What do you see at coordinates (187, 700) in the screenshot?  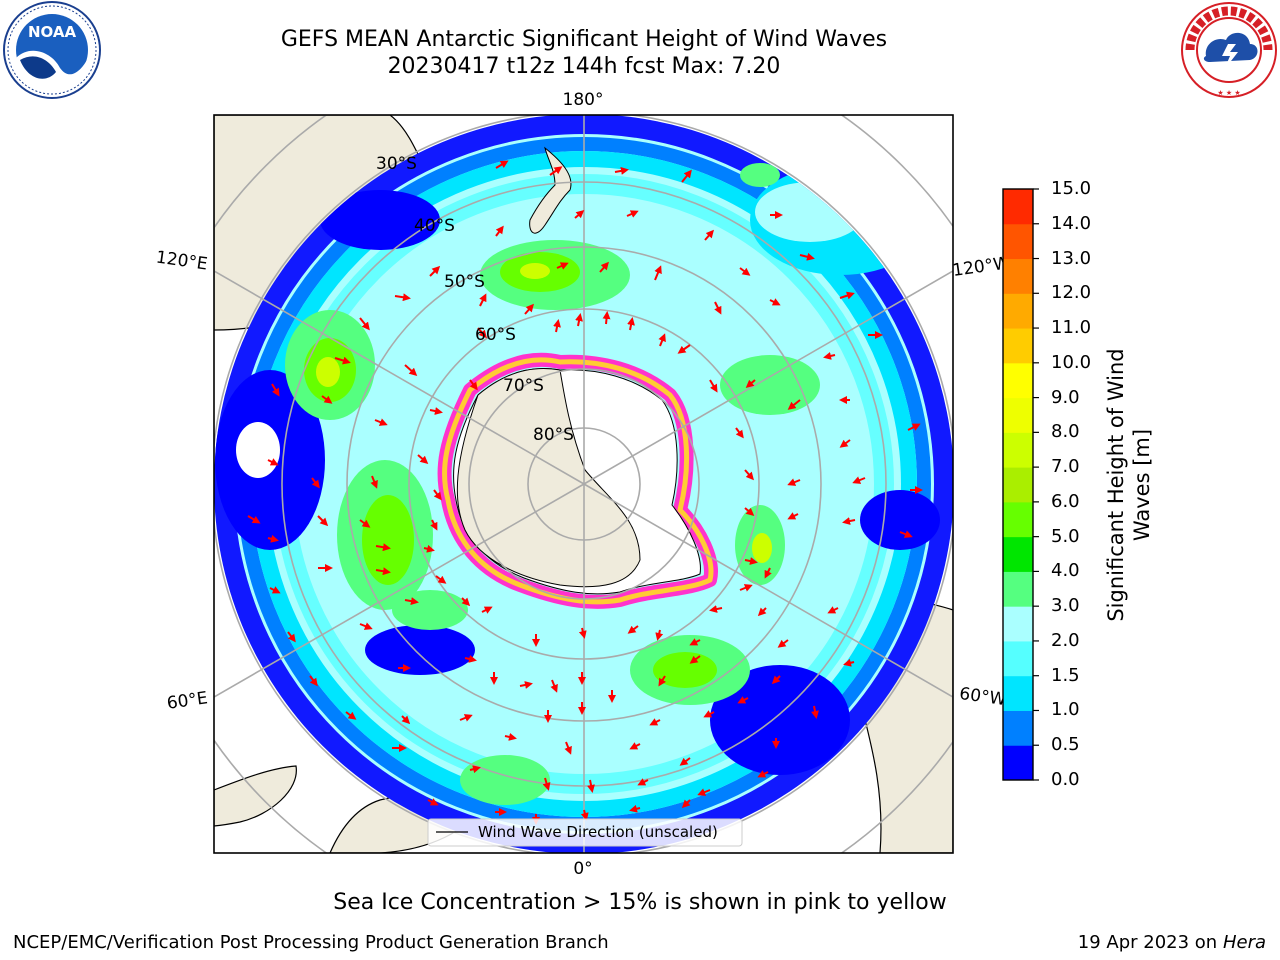 I see `lon-label-60e: 60°E` at bounding box center [187, 700].